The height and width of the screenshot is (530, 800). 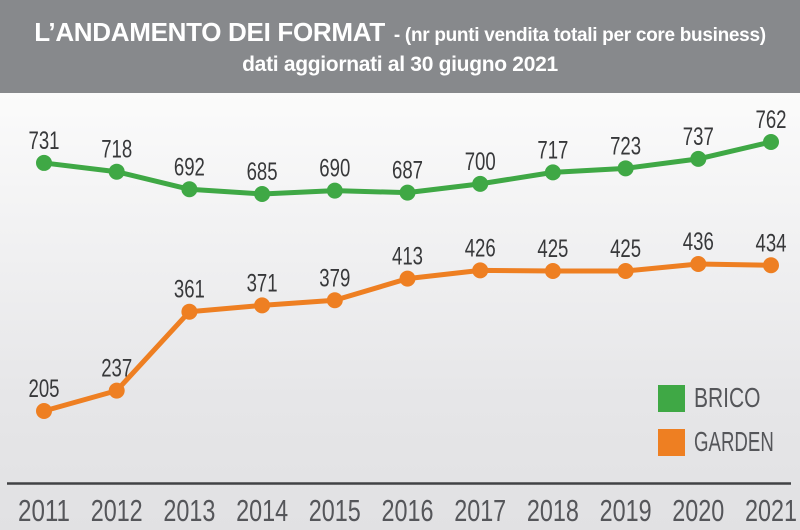 What do you see at coordinates (625, 249) in the screenshot?
I see `value-label-garden-2019: 425` at bounding box center [625, 249].